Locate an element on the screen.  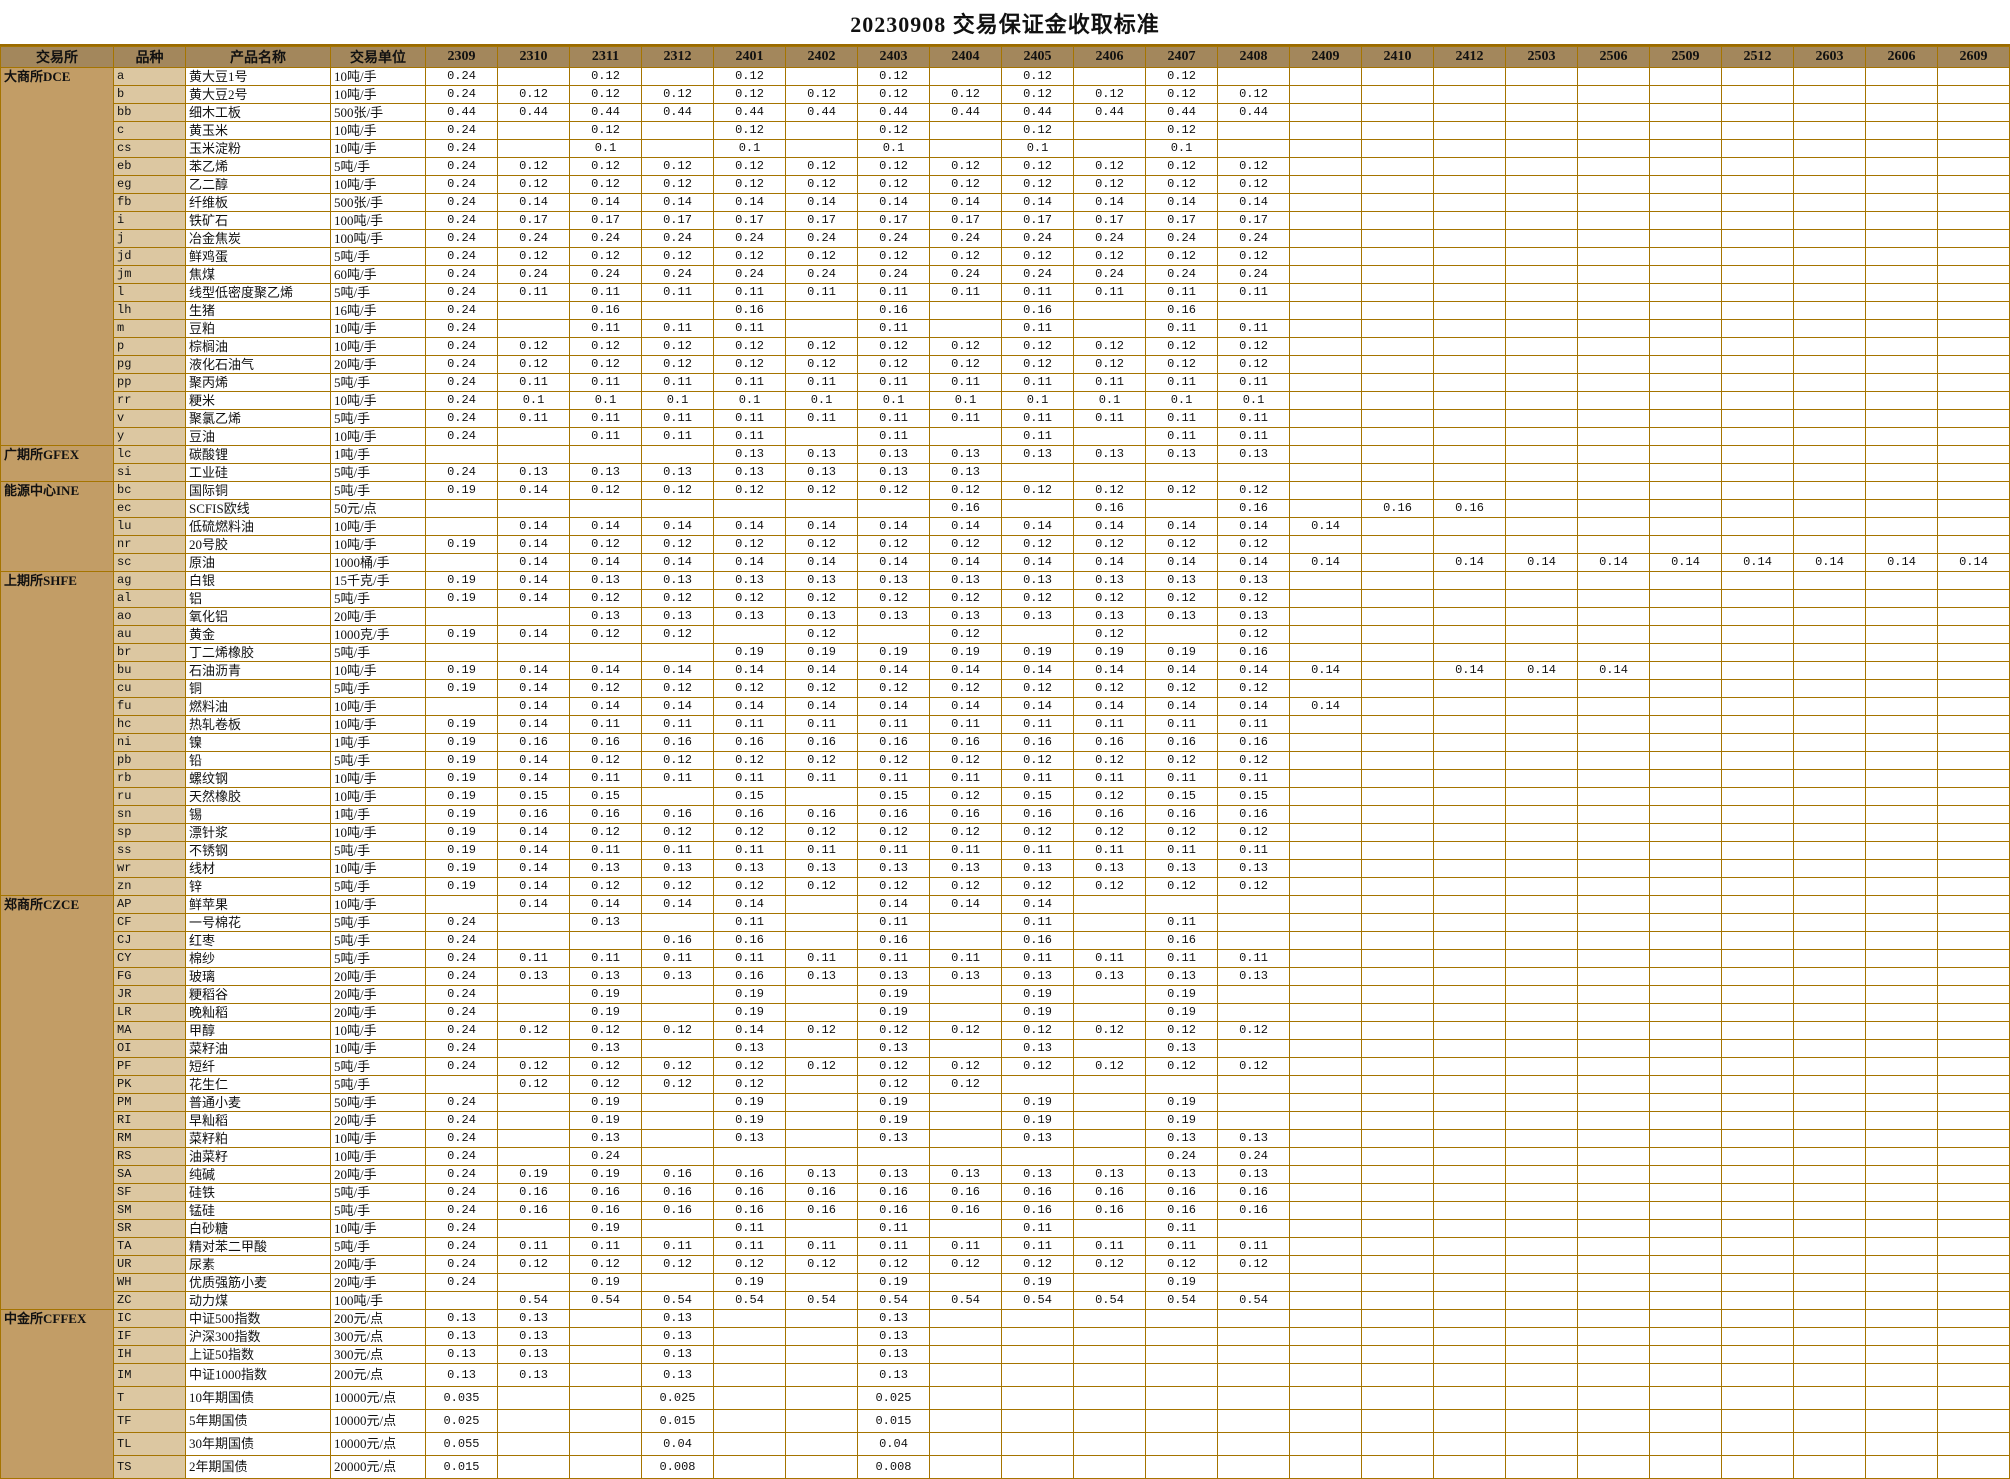
product-name-cell: 铅 is located at coordinates (258, 760).